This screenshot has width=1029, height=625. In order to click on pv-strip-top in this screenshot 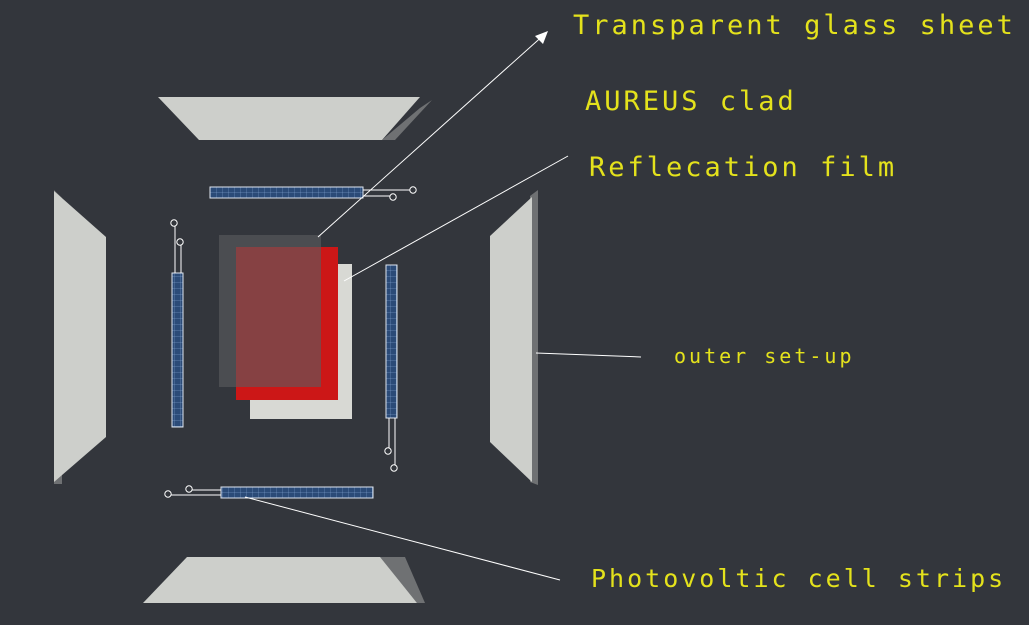, I will do `click(313, 193)`.